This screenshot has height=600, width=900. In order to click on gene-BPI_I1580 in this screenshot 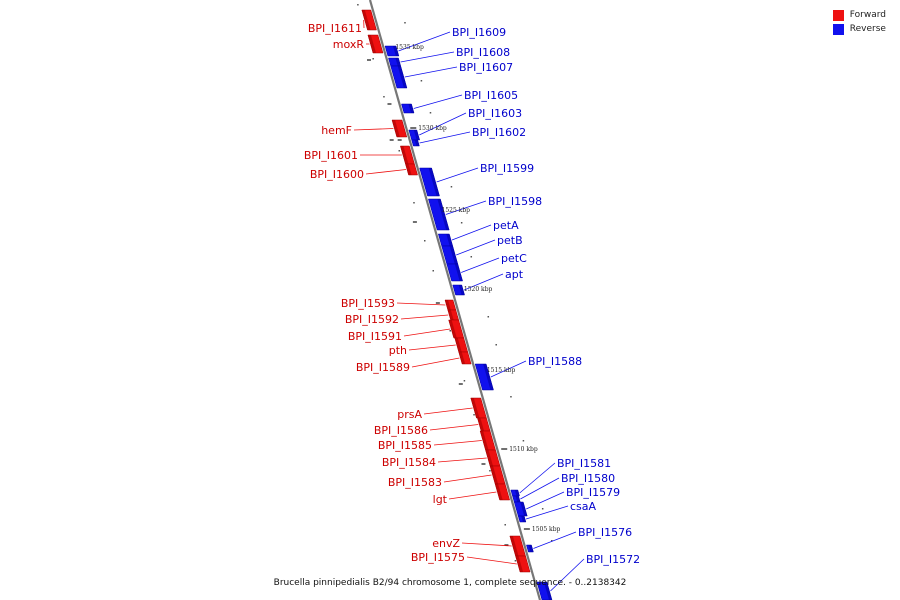, I will do `click(516, 499)`.